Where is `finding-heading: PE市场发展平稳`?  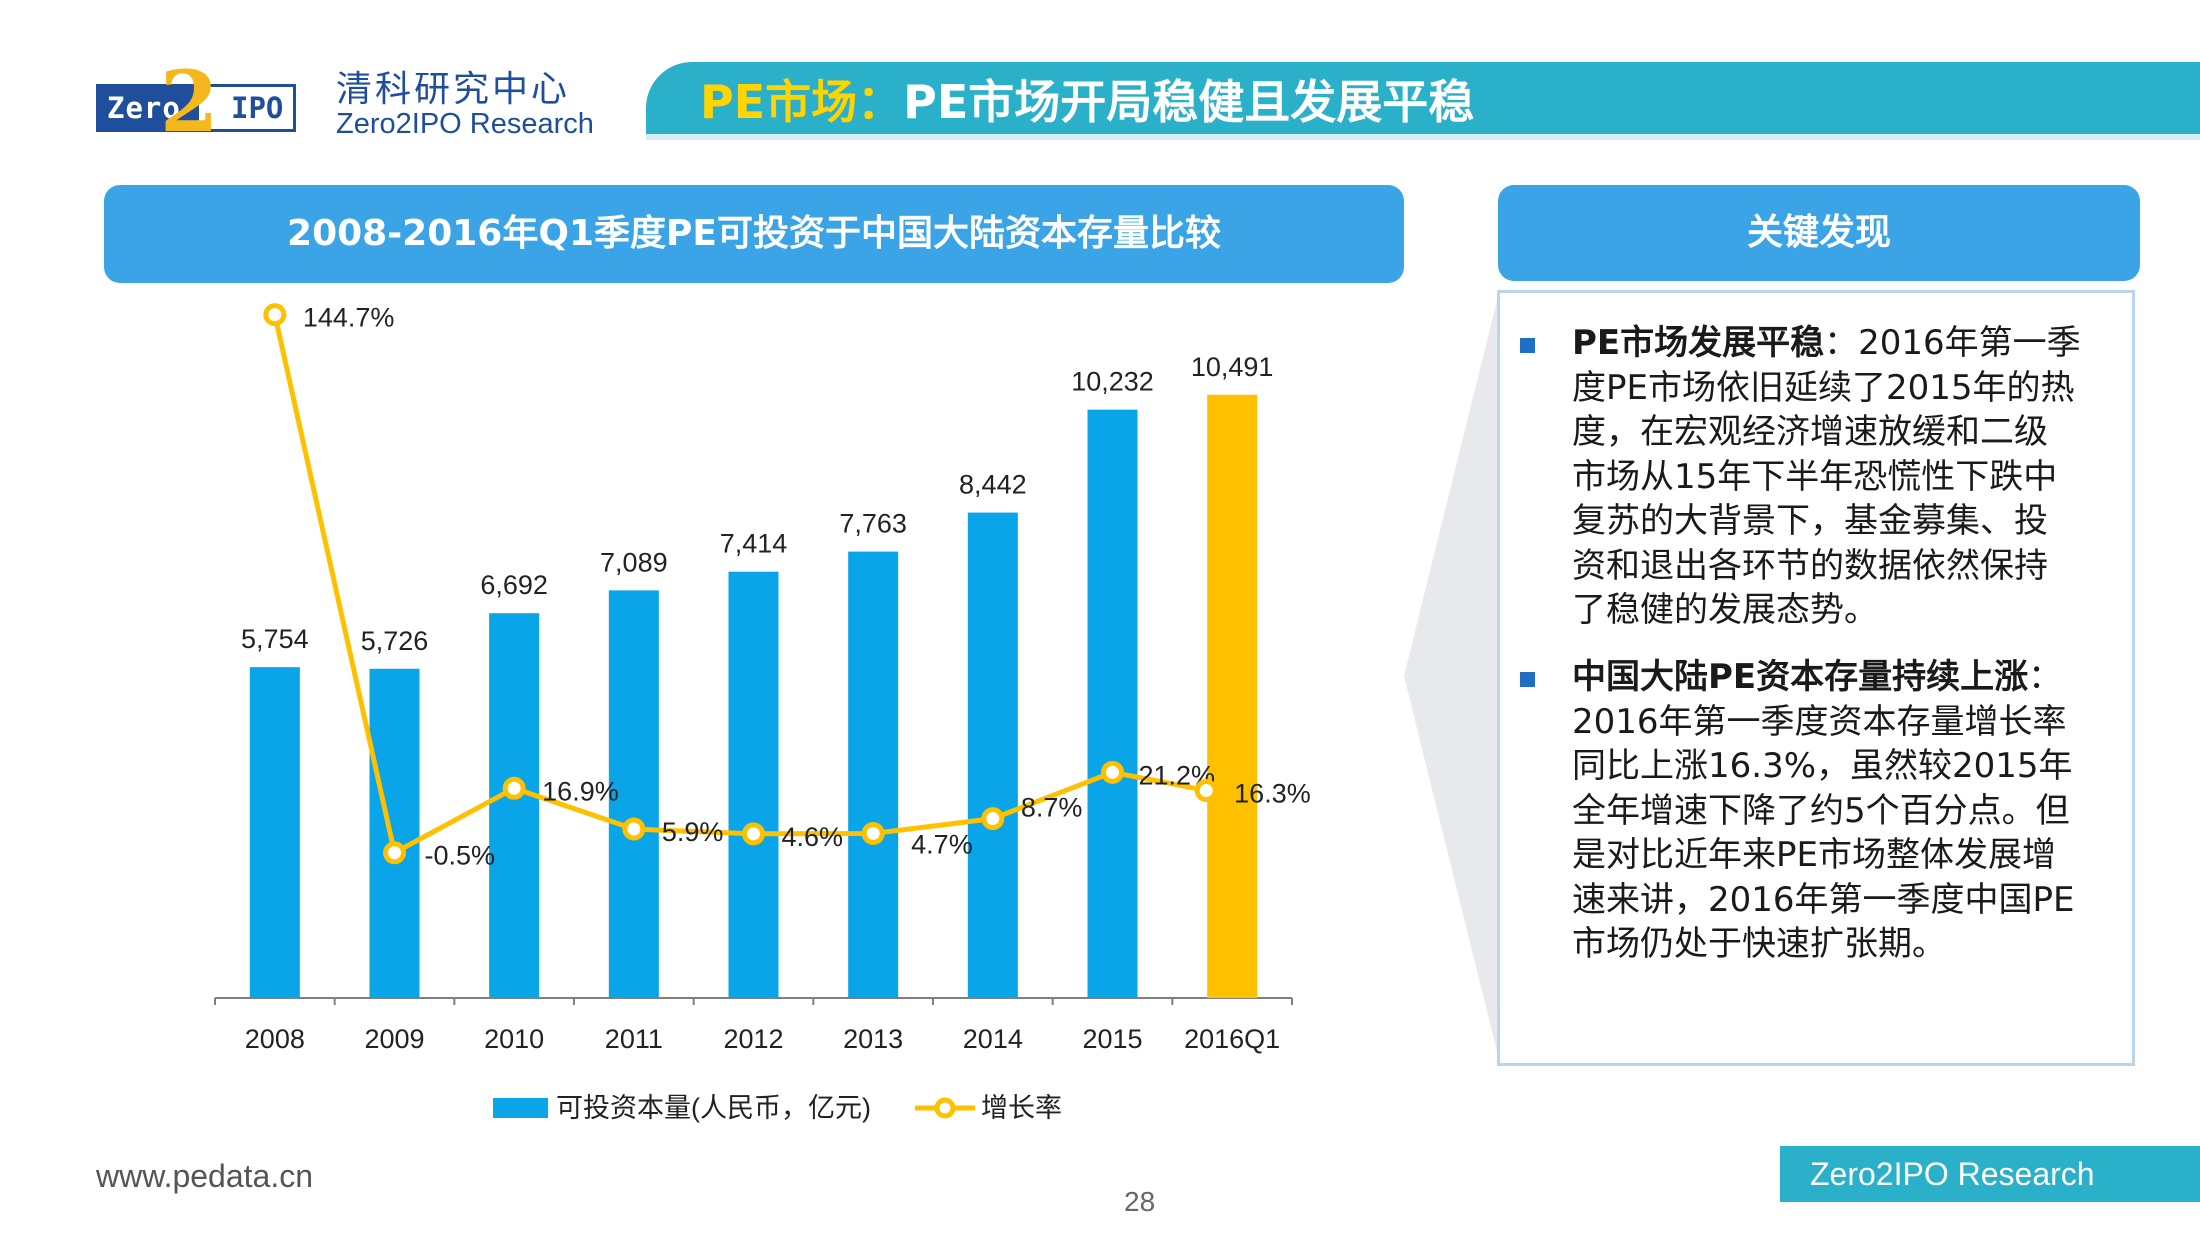 finding-heading: PE市场发展平稳 is located at coordinates (1698, 343).